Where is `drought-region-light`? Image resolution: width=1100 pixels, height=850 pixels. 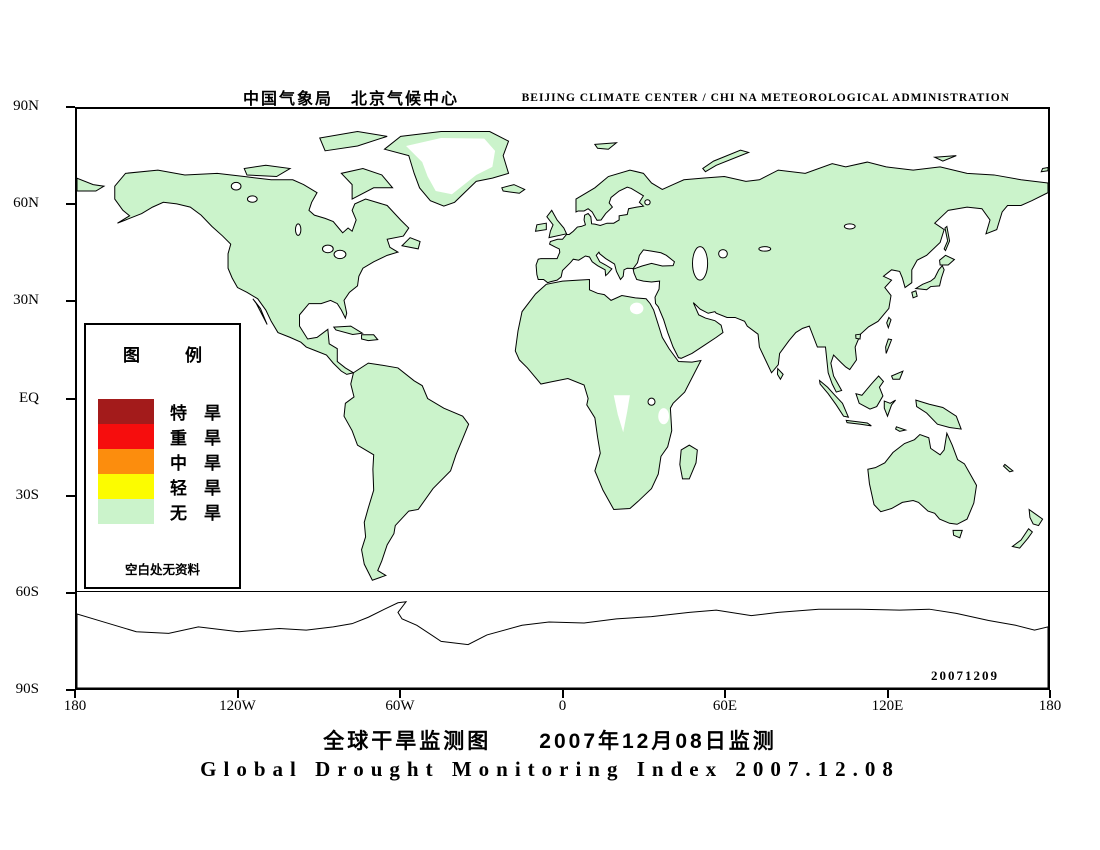 drought-region-light is located at coordinates (603, 286).